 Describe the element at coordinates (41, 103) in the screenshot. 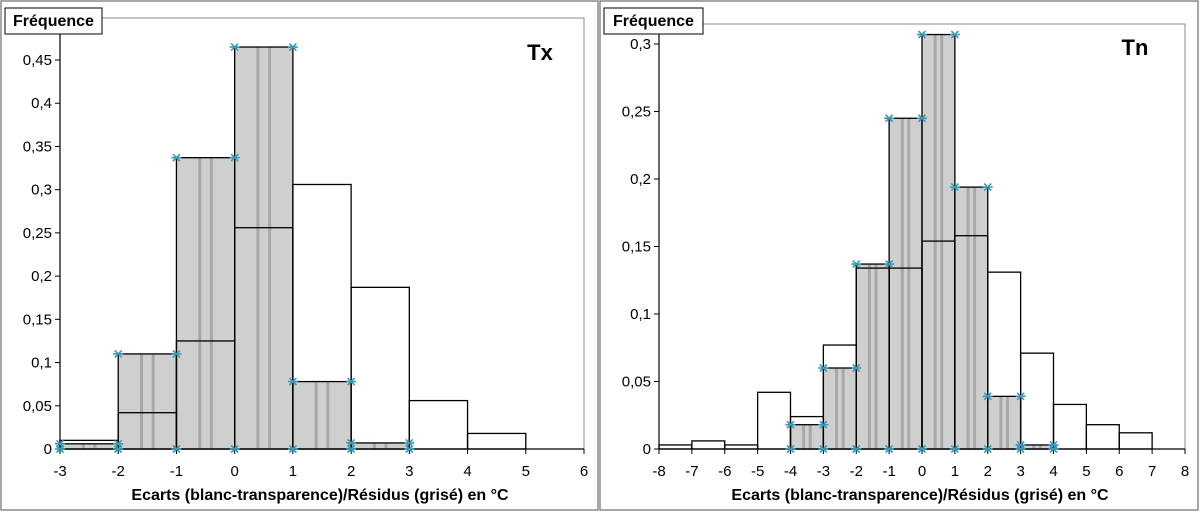

I see `y-tick-label: 0,4` at that location.